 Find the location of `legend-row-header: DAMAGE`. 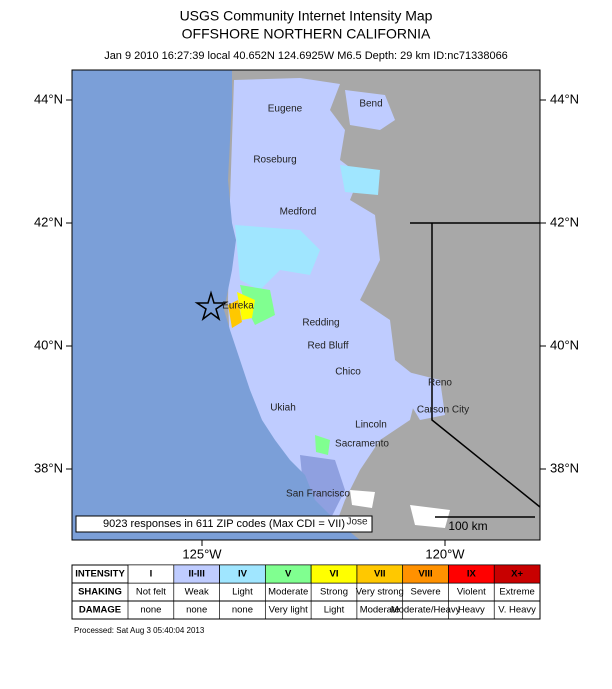

legend-row-header: DAMAGE is located at coordinates (100, 610).